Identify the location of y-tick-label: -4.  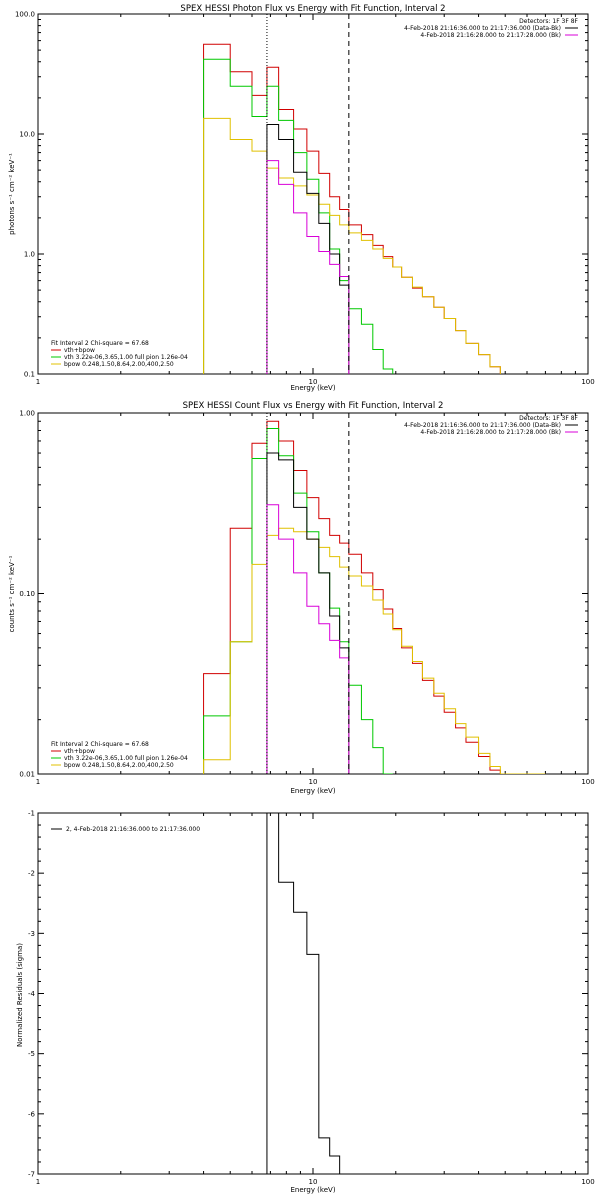
(32, 994).